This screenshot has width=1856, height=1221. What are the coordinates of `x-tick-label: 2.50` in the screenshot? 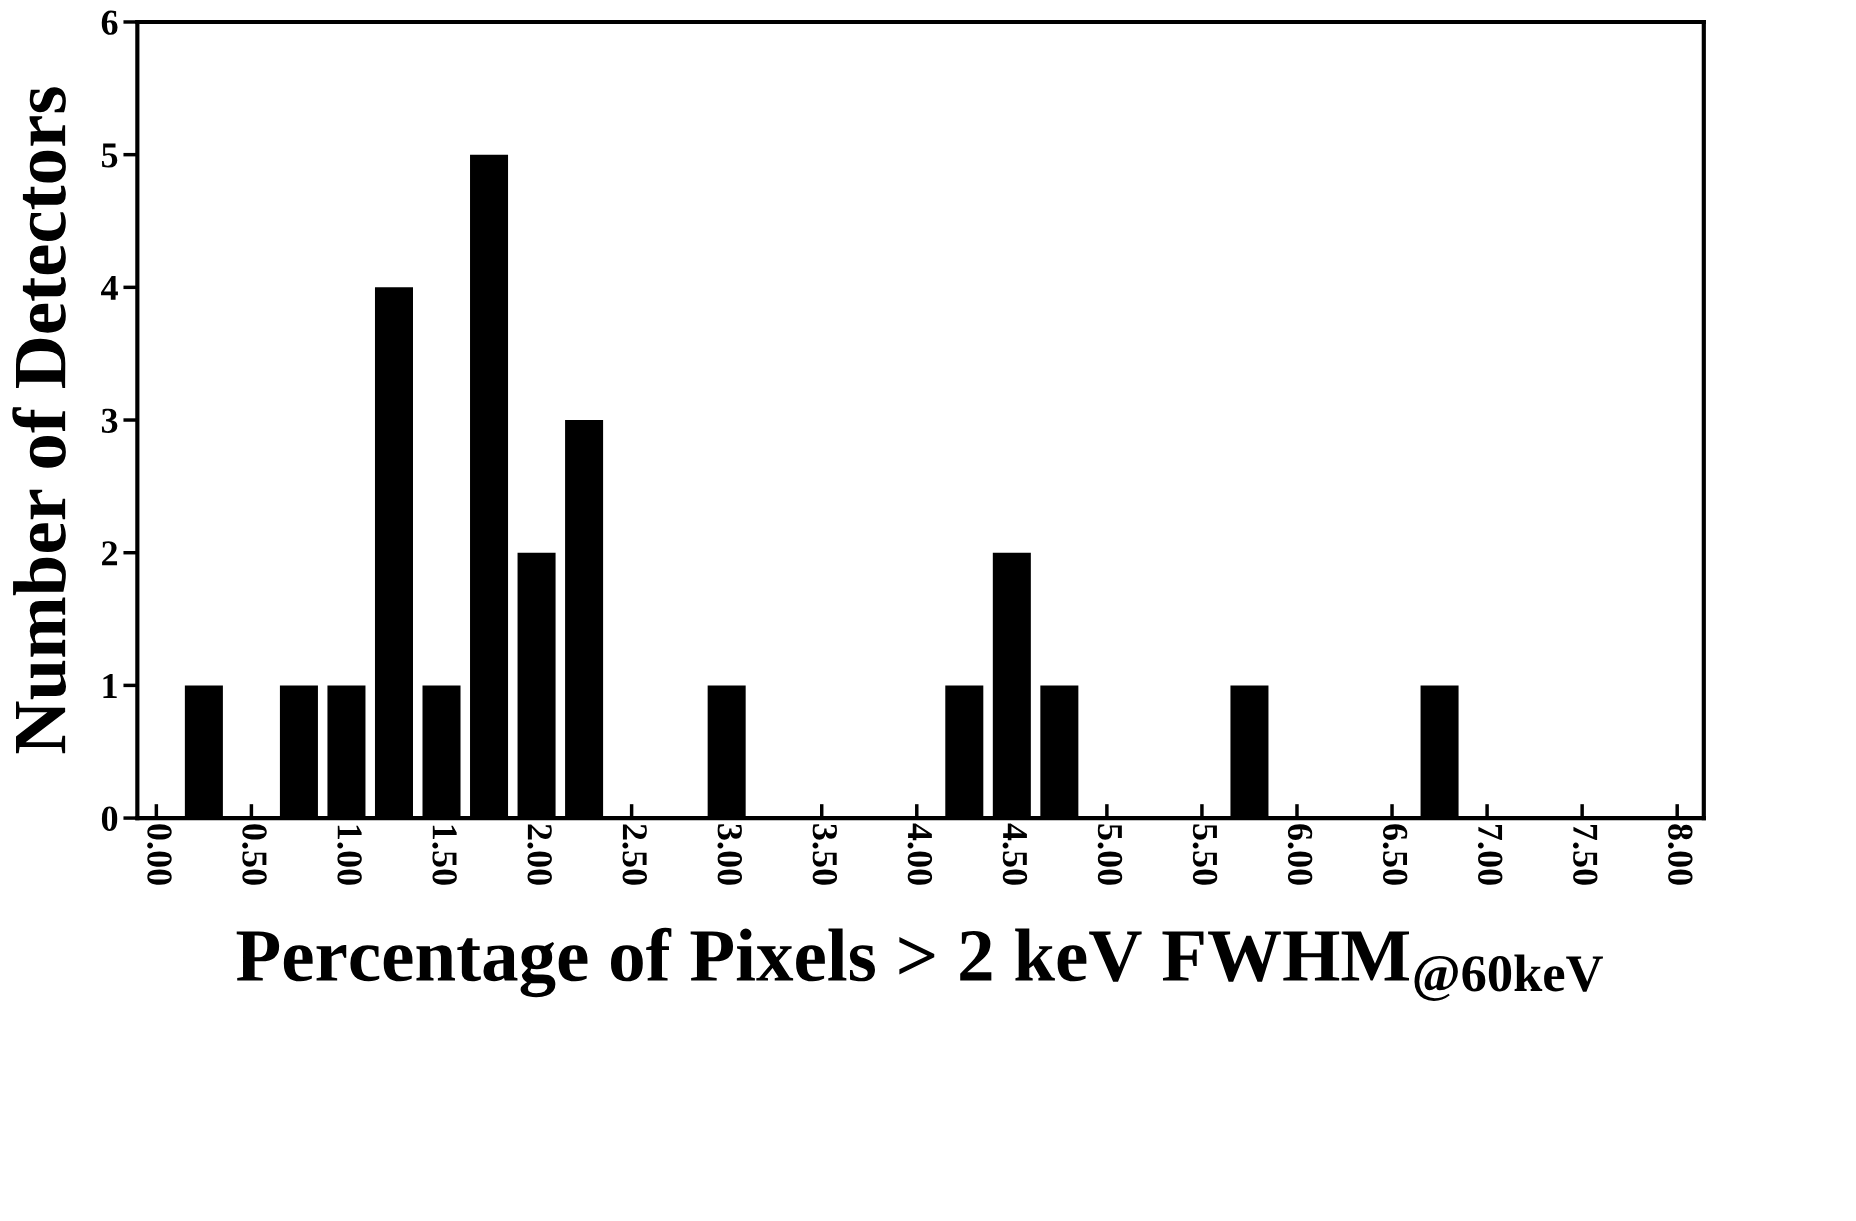 It's located at (634, 854).